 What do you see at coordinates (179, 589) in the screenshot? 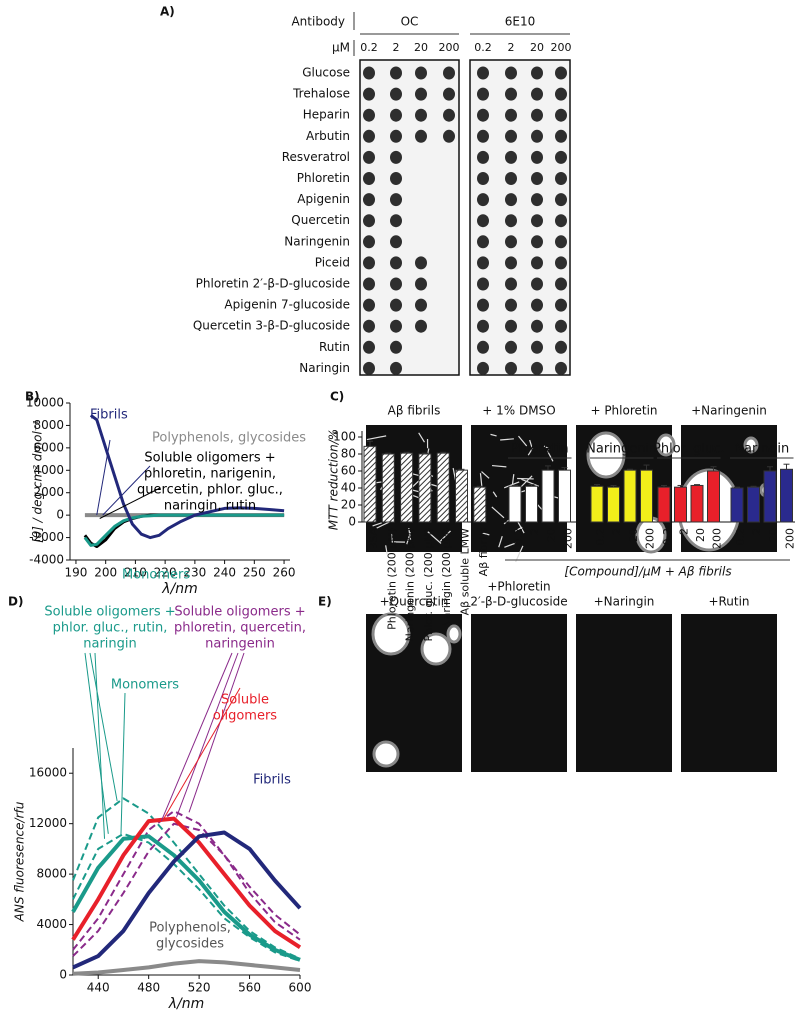
I see `x-axis-label: λ/nm` at bounding box center [179, 589].